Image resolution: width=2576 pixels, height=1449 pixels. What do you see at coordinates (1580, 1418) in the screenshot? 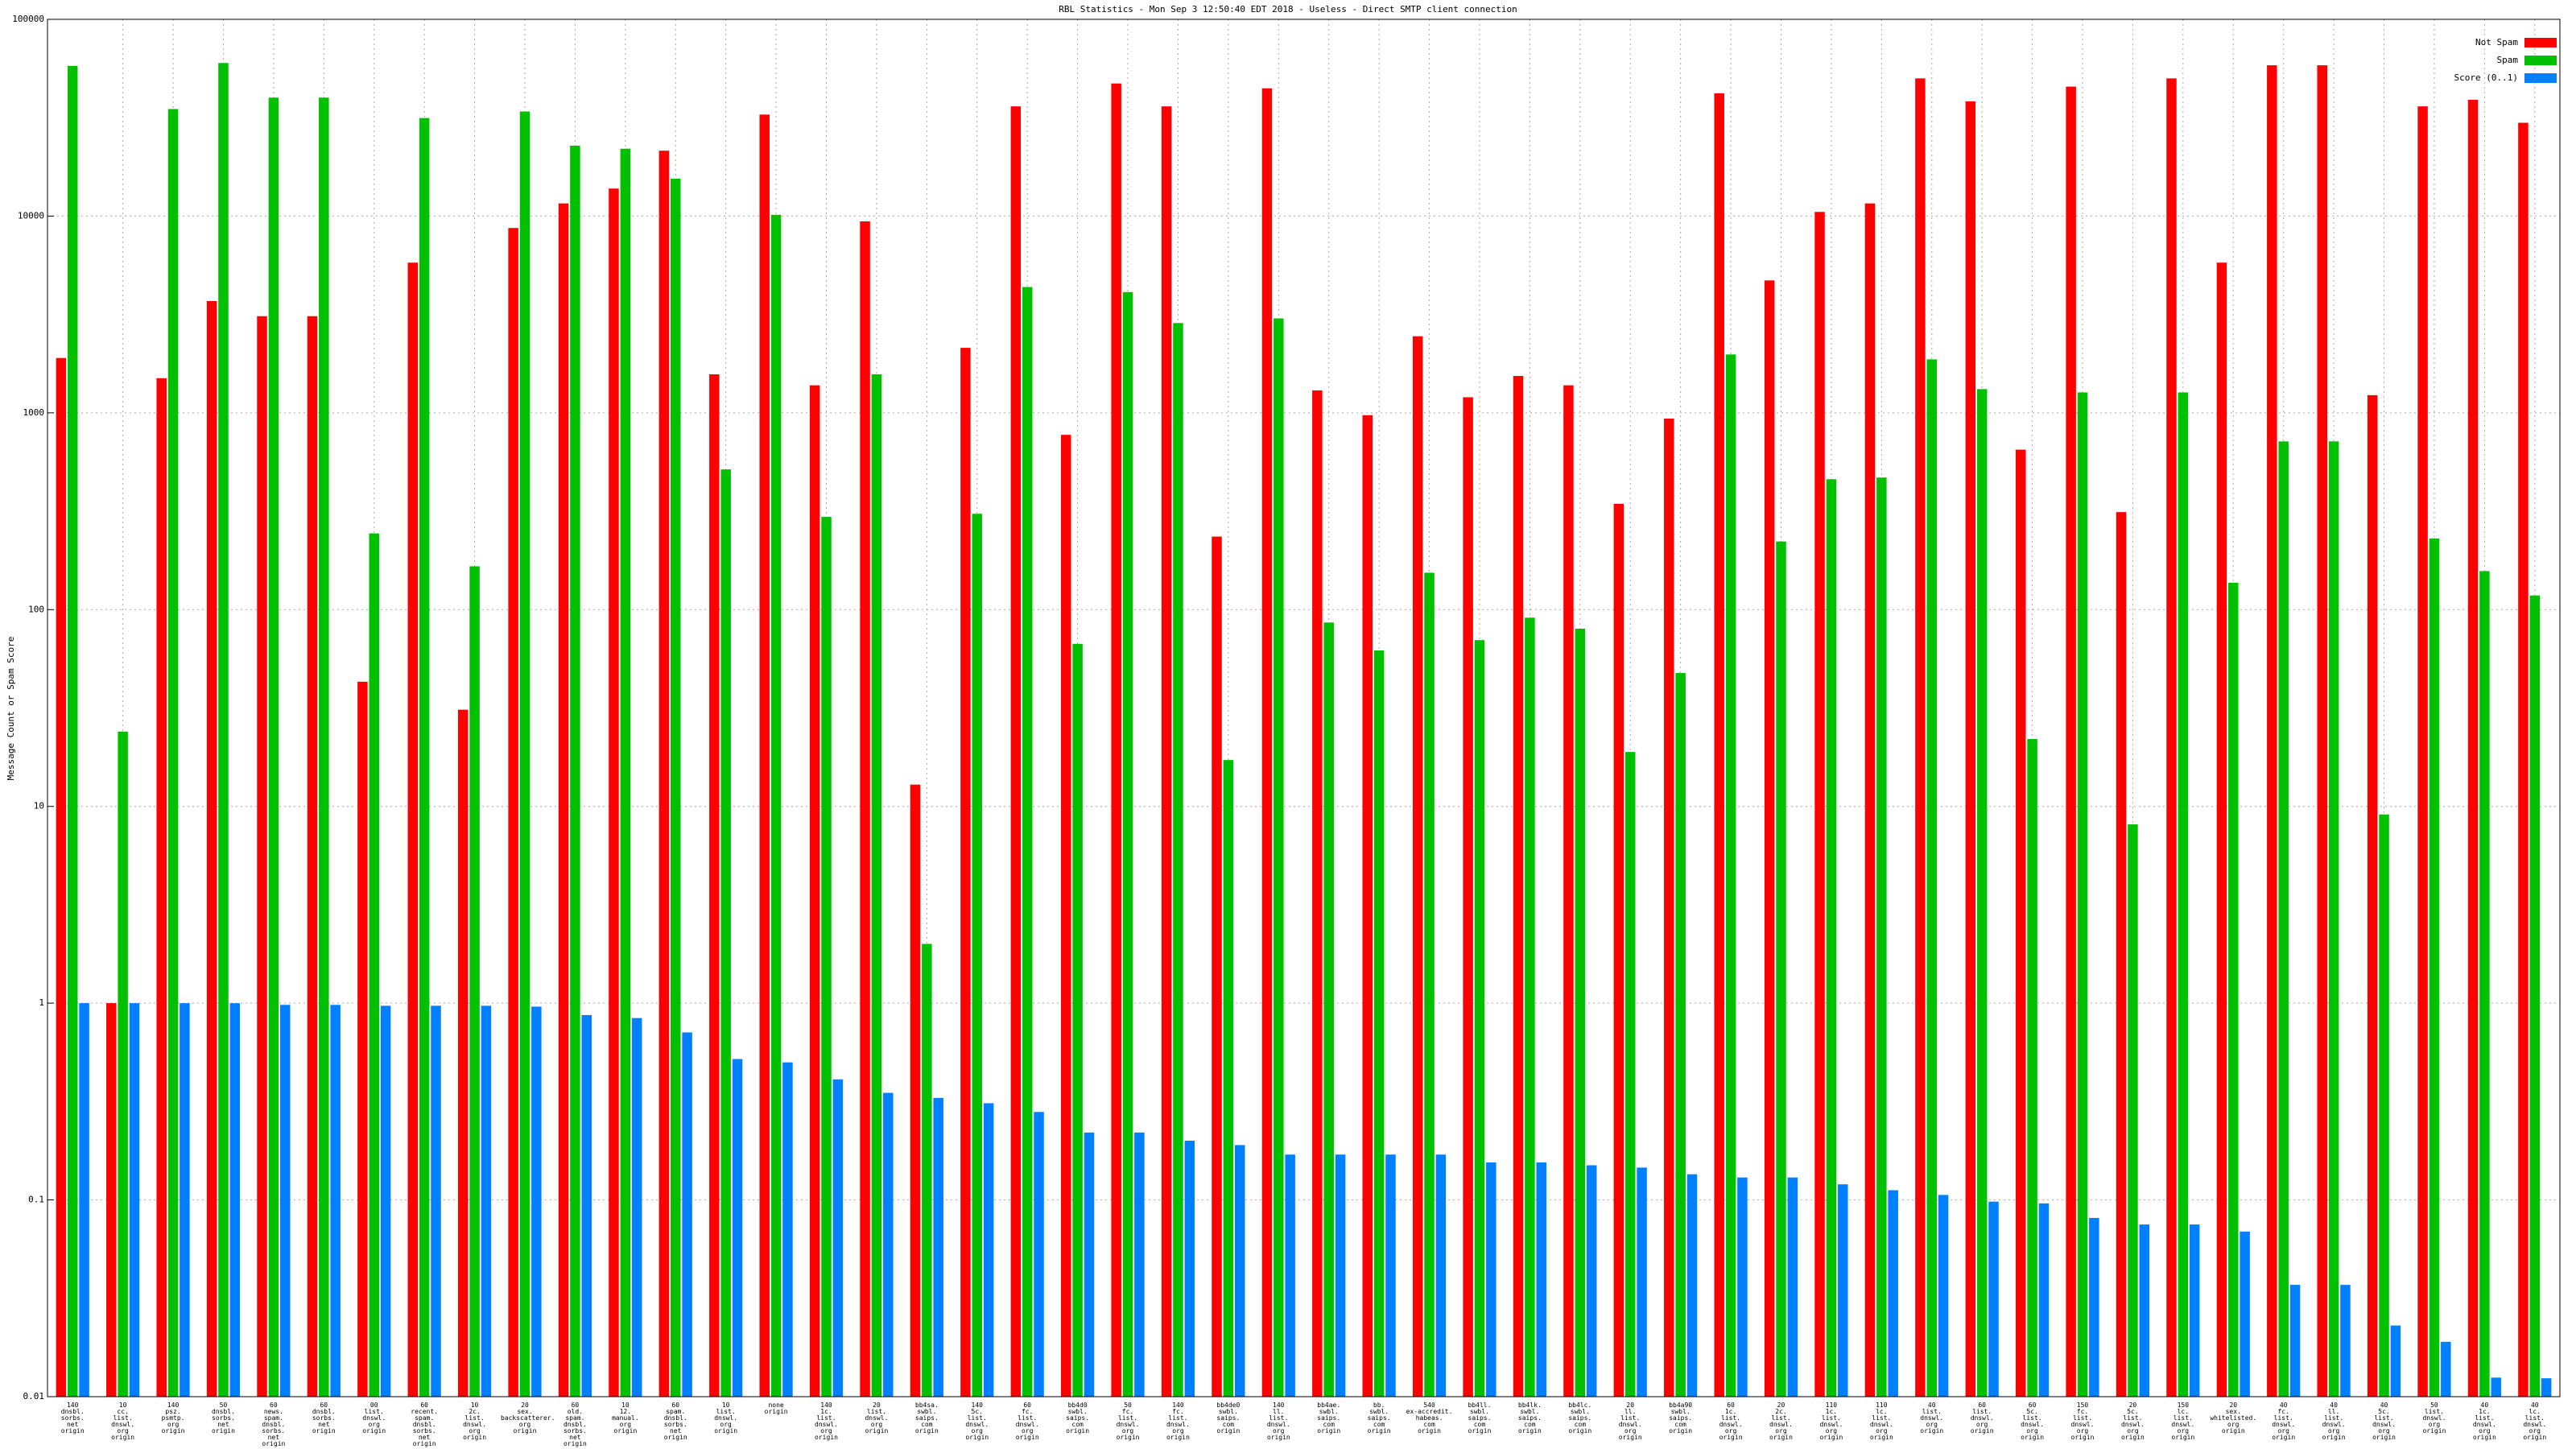
I see `x-tick-label: bb4lc. swbl. saips. com origin` at bounding box center [1580, 1418].